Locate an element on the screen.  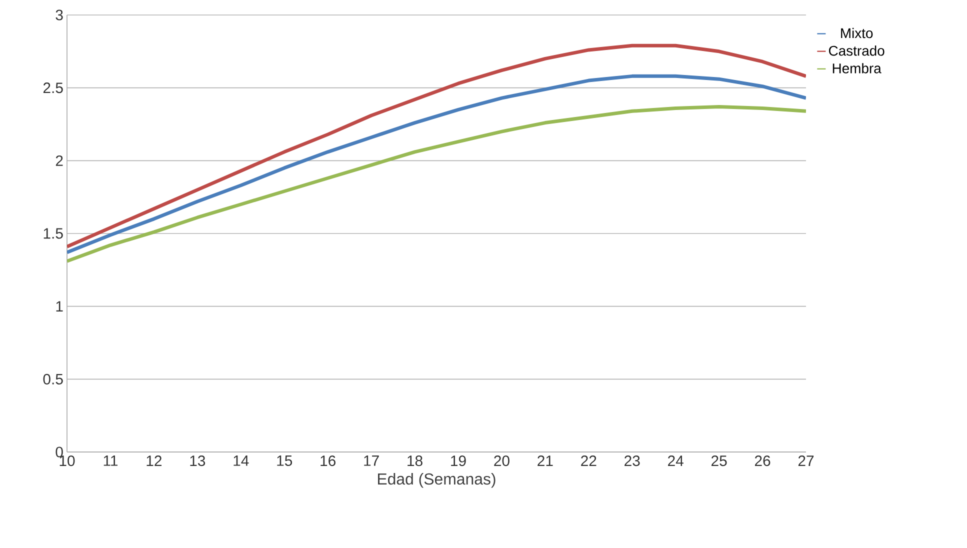
x-tick-label: 23 is located at coordinates (632, 461).